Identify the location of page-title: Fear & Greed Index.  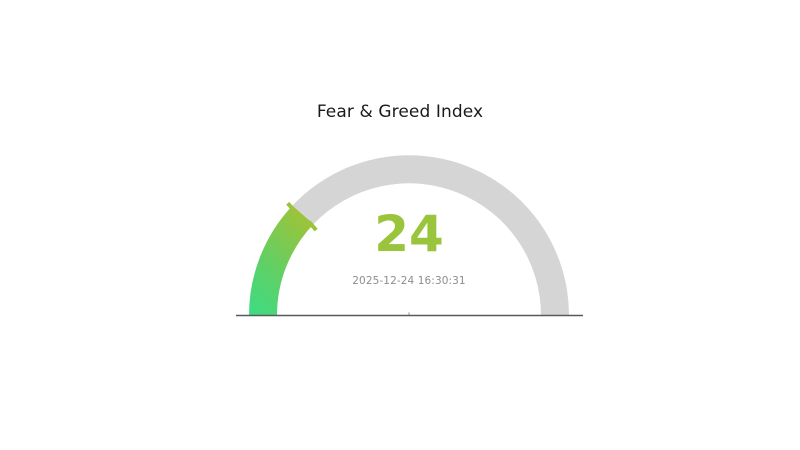
(400, 112).